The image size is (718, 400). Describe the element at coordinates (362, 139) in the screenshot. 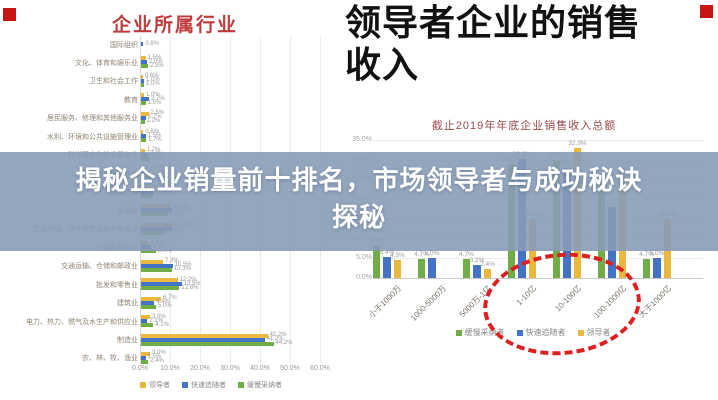

I see `axis-tick-label: 35.0%` at that location.